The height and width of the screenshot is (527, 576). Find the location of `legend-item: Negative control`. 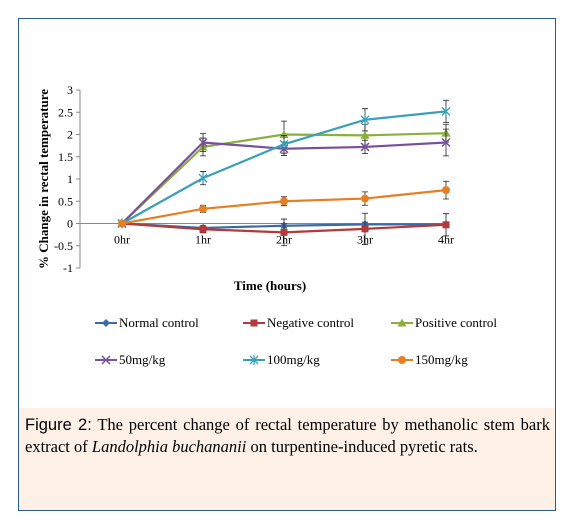

legend-item: Negative control is located at coordinates (298, 322).